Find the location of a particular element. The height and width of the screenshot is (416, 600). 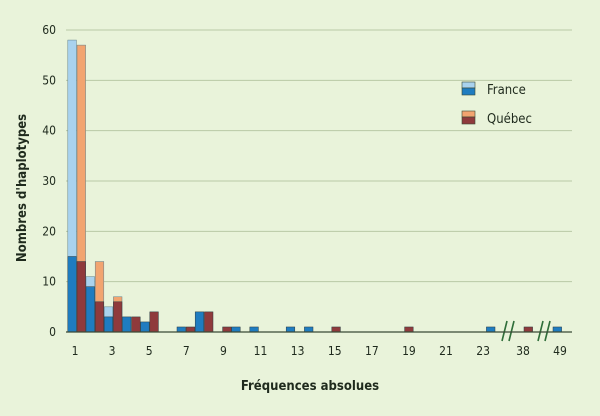

y-tick-label: 30 is located at coordinates (49, 181).